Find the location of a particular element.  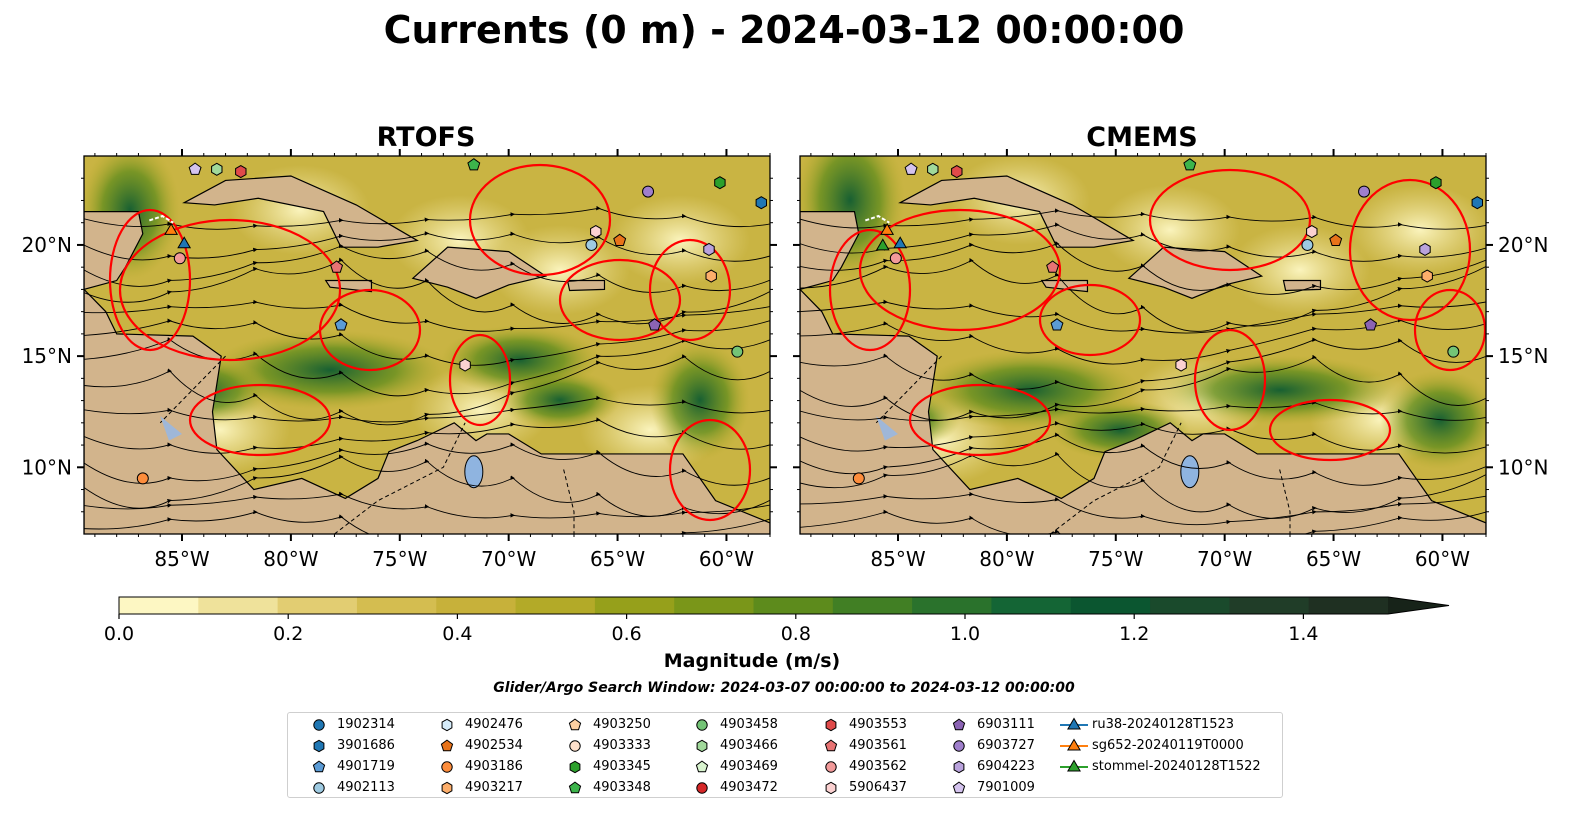

glider-sg652 is located at coordinates (887, 228).